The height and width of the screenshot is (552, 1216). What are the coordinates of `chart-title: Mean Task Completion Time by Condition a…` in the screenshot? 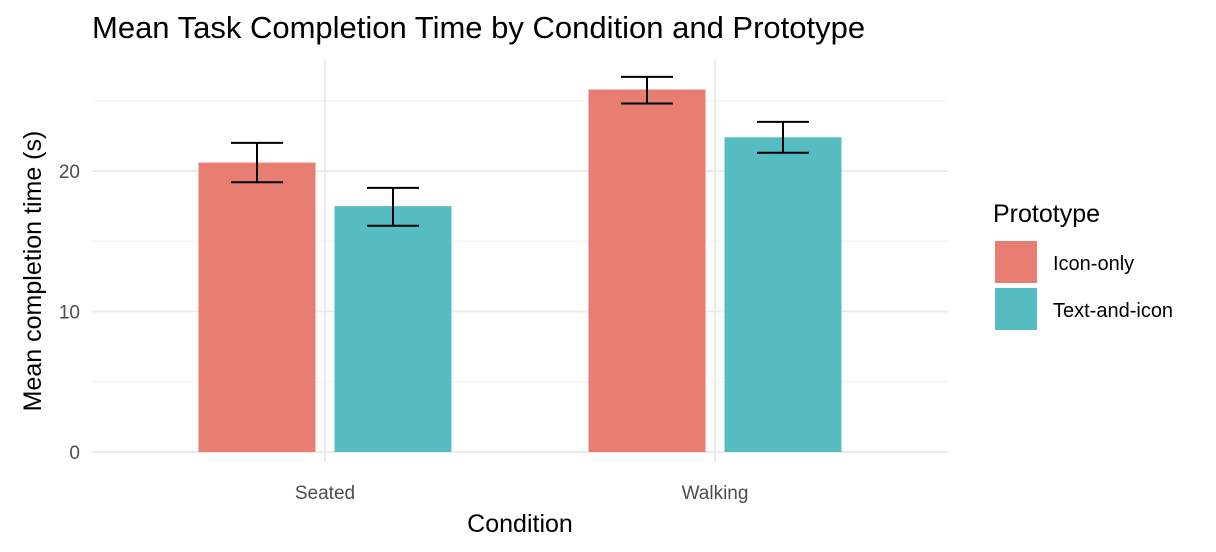 It's located at (478, 27).